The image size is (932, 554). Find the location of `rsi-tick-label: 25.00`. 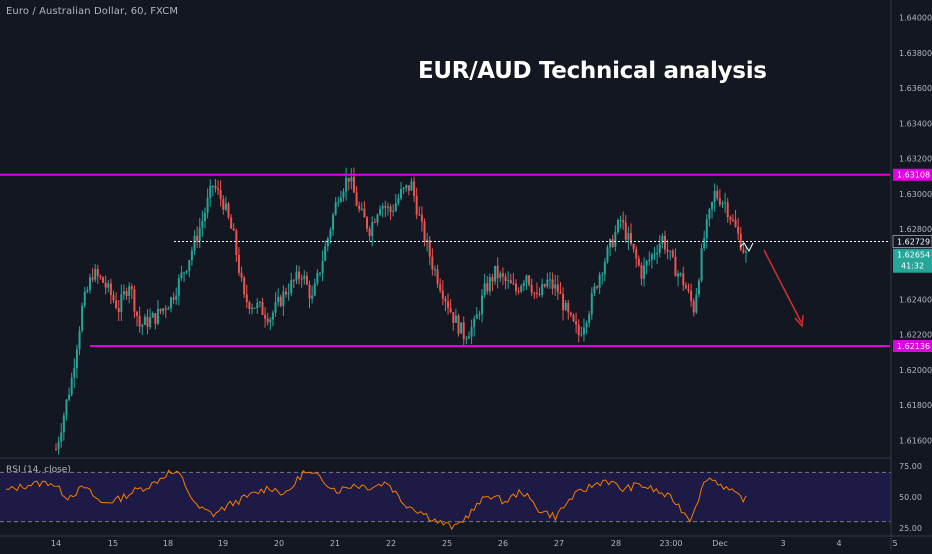

rsi-tick-label: 25.00 is located at coordinates (910, 528).